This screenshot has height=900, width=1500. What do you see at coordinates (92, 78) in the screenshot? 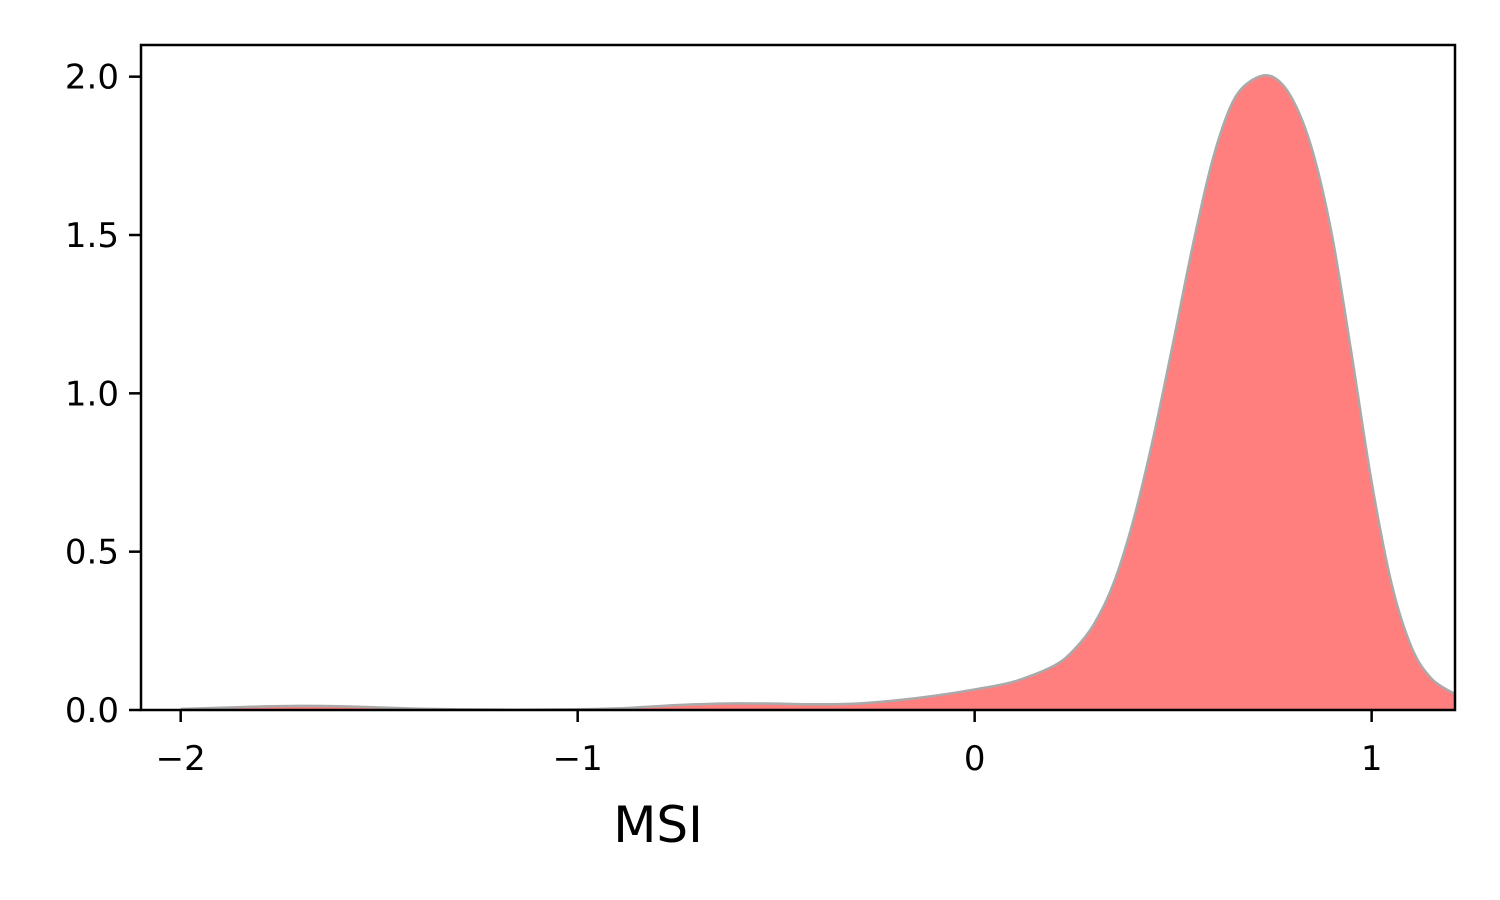
I see `y-tick-label: 2.0` at bounding box center [92, 78].